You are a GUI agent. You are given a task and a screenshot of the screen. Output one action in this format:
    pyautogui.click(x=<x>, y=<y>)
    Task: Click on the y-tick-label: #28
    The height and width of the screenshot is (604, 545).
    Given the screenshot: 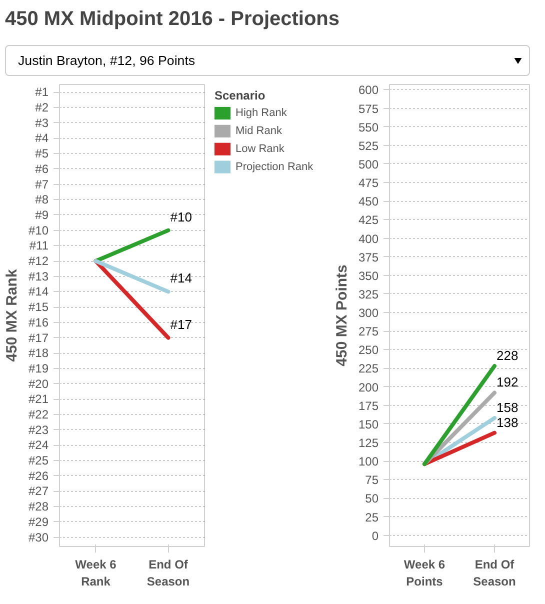 What is the action you would take?
    pyautogui.click(x=38, y=507)
    